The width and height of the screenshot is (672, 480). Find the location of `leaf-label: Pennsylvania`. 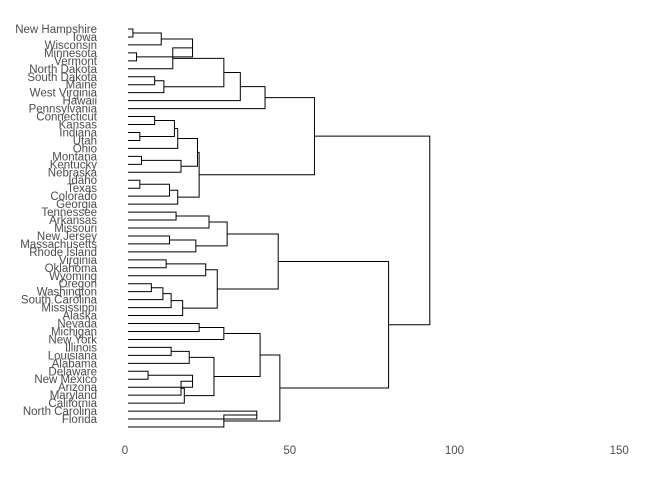

leaf-label: Pennsylvania is located at coordinates (63, 110).